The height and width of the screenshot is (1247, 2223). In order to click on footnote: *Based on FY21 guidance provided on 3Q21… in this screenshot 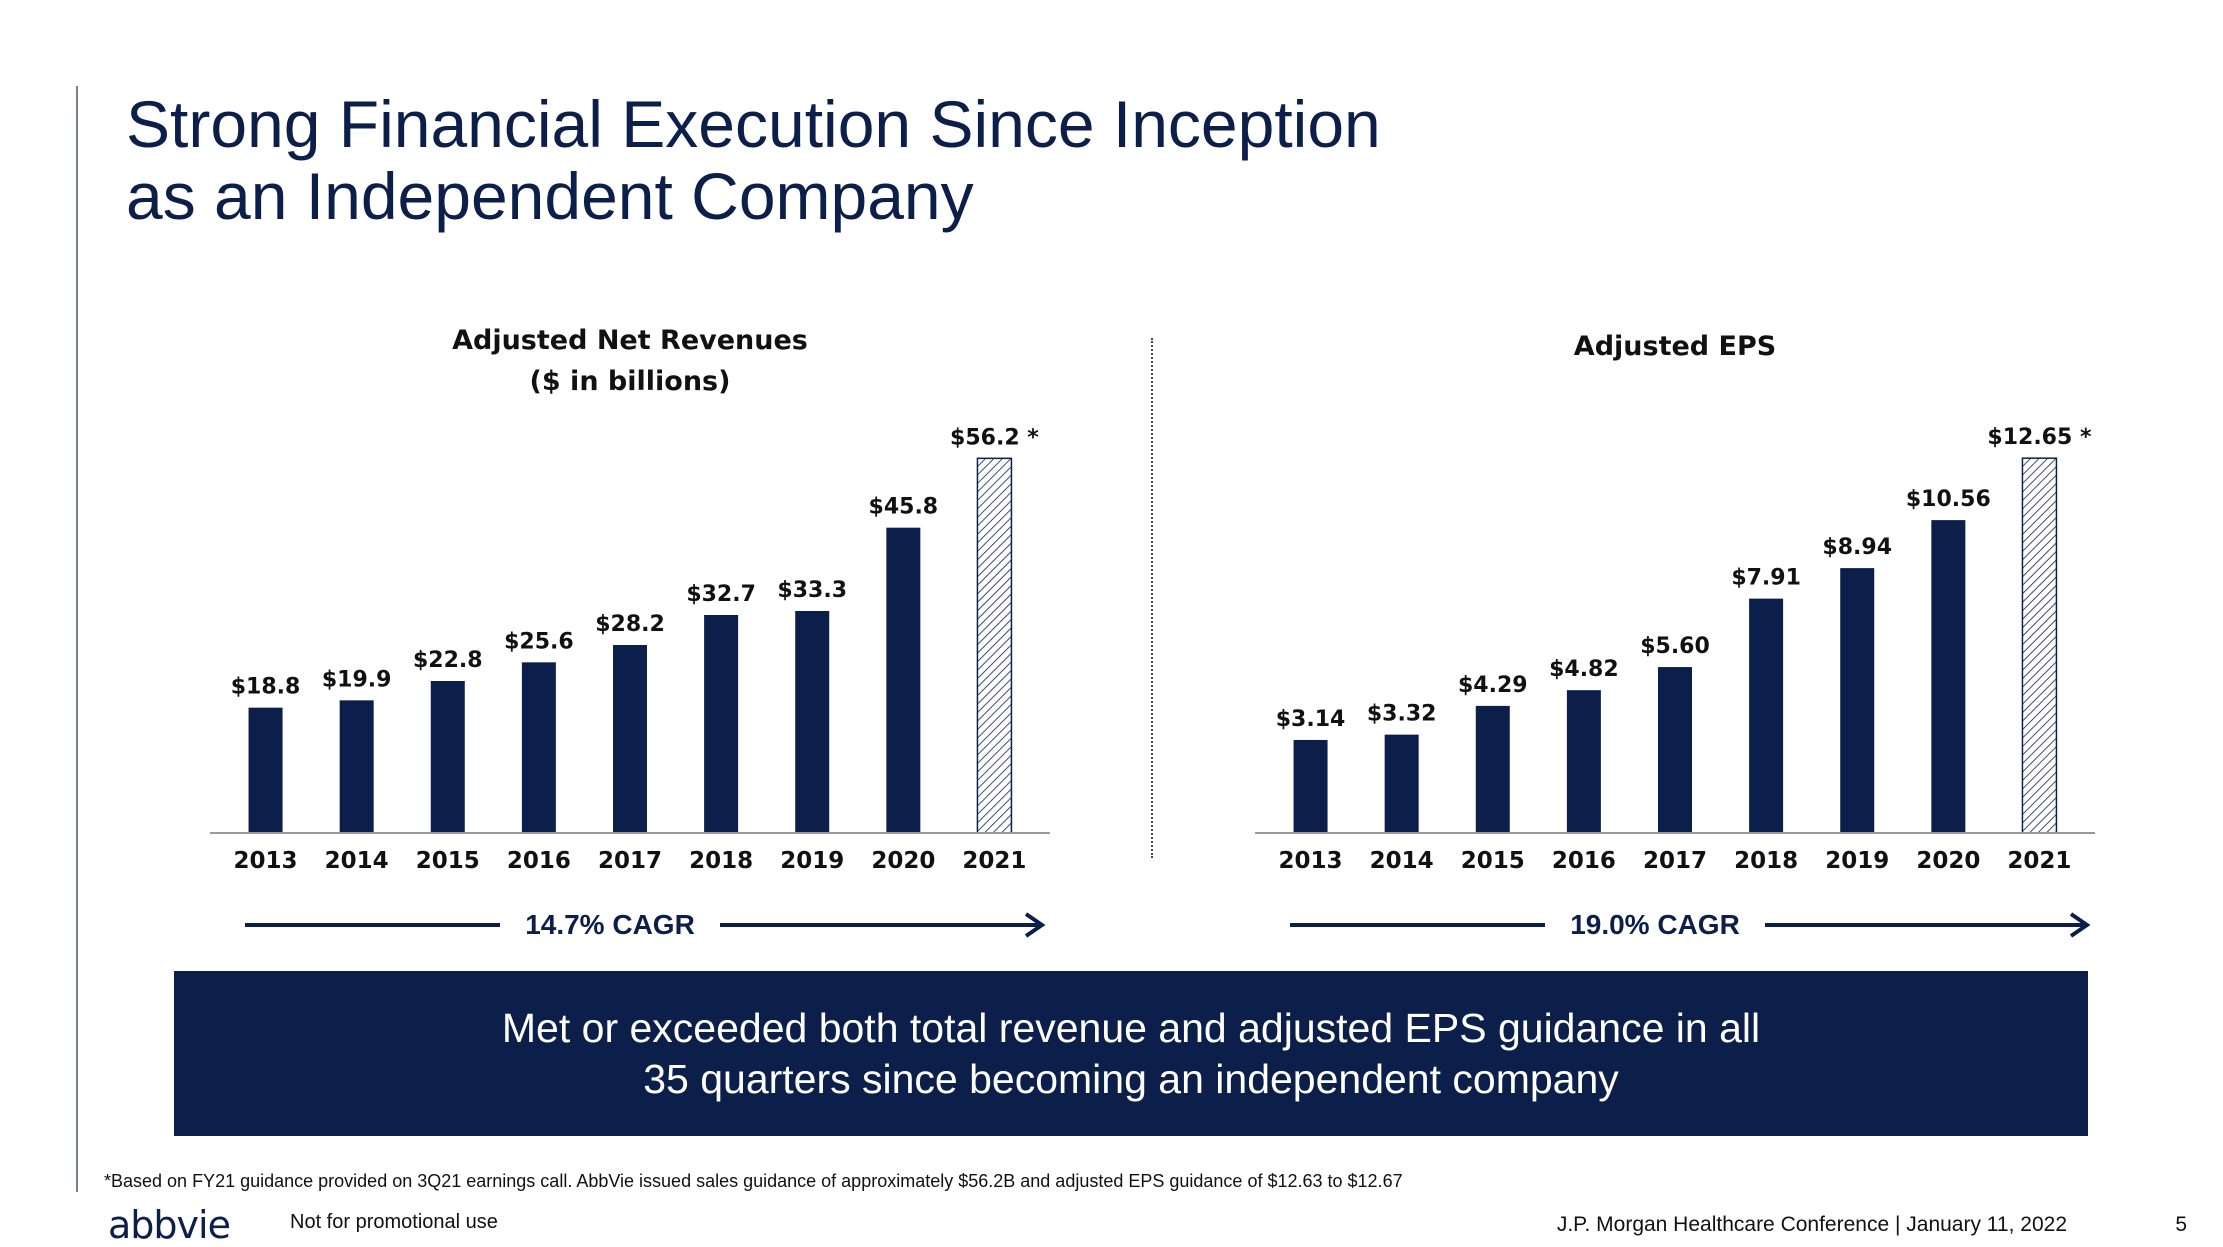, I will do `click(753, 1181)`.